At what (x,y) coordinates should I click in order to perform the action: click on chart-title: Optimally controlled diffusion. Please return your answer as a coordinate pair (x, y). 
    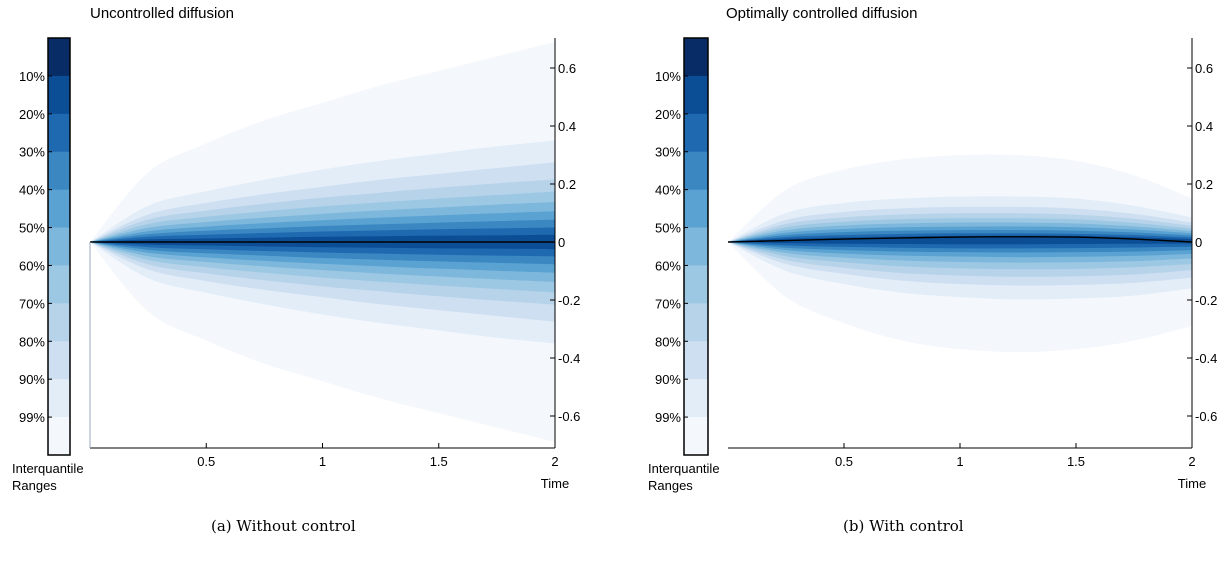
    Looking at the image, I should click on (821, 13).